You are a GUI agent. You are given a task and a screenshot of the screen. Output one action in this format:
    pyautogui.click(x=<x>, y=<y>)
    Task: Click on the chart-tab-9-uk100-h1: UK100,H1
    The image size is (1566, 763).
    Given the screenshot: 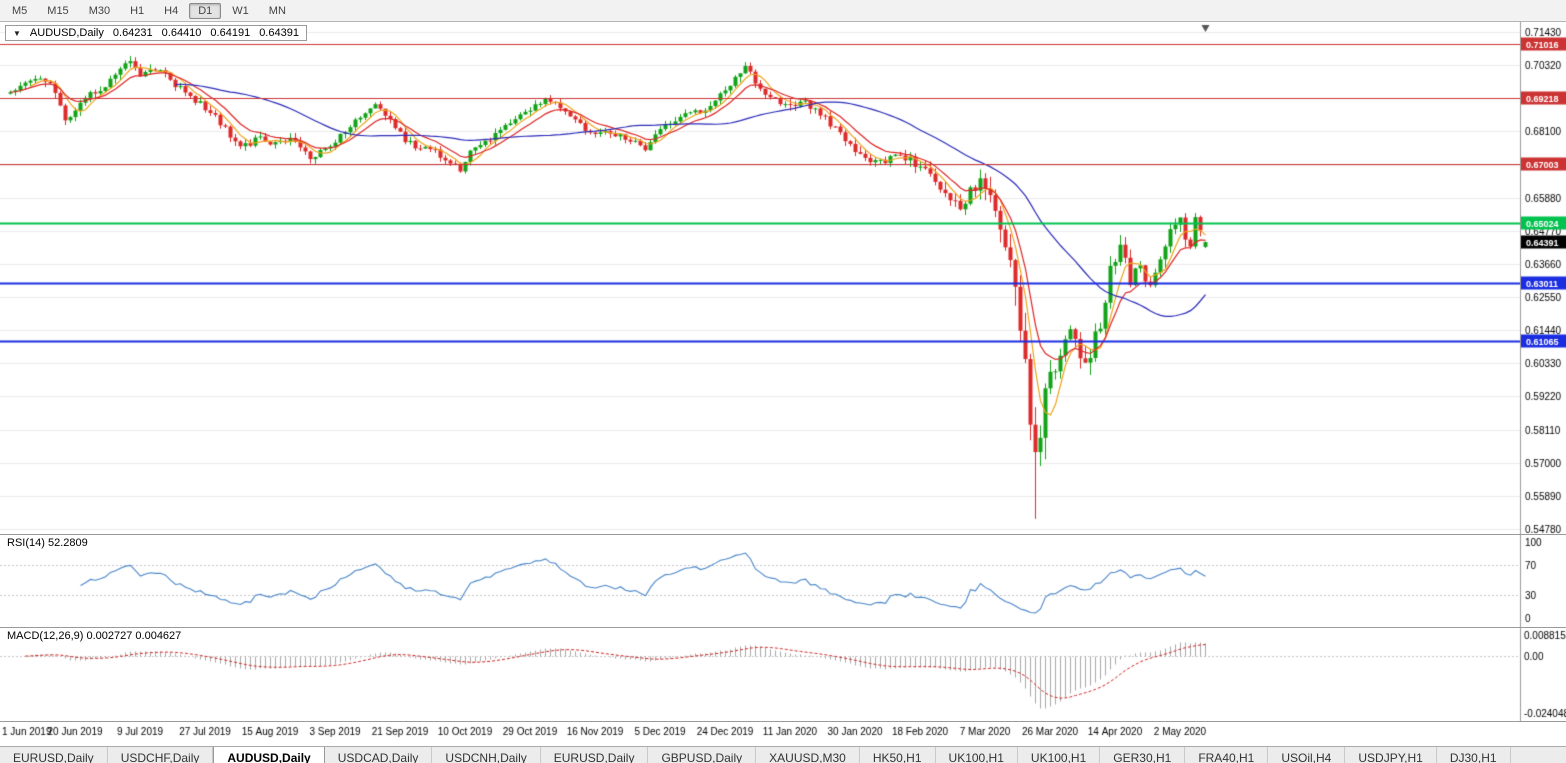 What is the action you would take?
    pyautogui.click(x=976, y=755)
    